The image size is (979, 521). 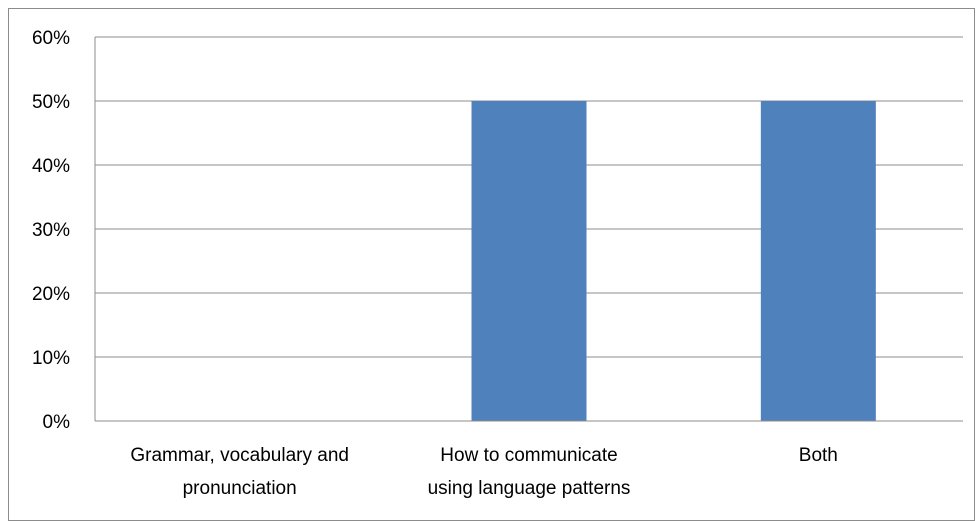 What do you see at coordinates (57, 422) in the screenshot?
I see `y-tick-label: 0%` at bounding box center [57, 422].